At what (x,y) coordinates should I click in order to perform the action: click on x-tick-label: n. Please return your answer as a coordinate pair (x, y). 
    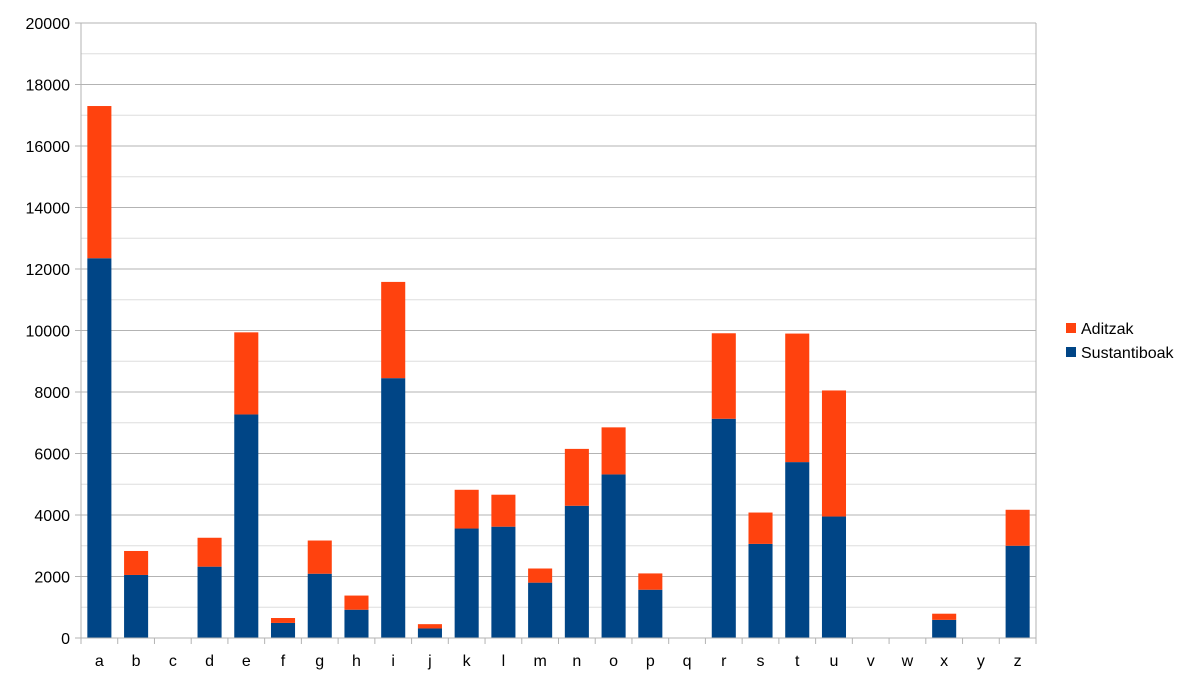
    Looking at the image, I should click on (576, 661).